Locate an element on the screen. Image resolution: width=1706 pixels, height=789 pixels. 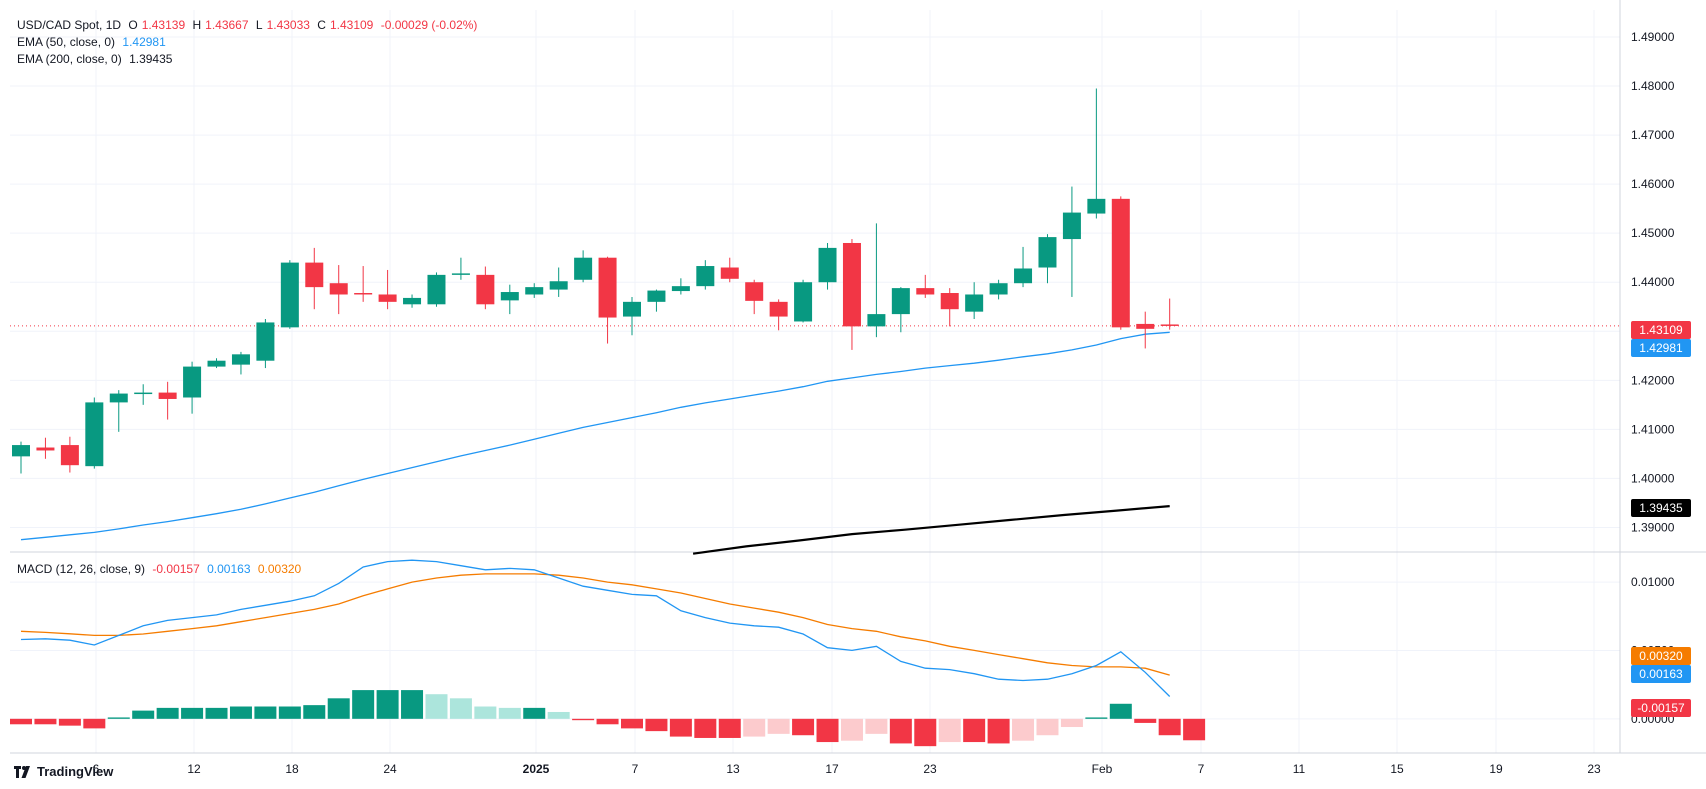
symbol-title: USD/CAD Spot, 1D is located at coordinates (69, 25).